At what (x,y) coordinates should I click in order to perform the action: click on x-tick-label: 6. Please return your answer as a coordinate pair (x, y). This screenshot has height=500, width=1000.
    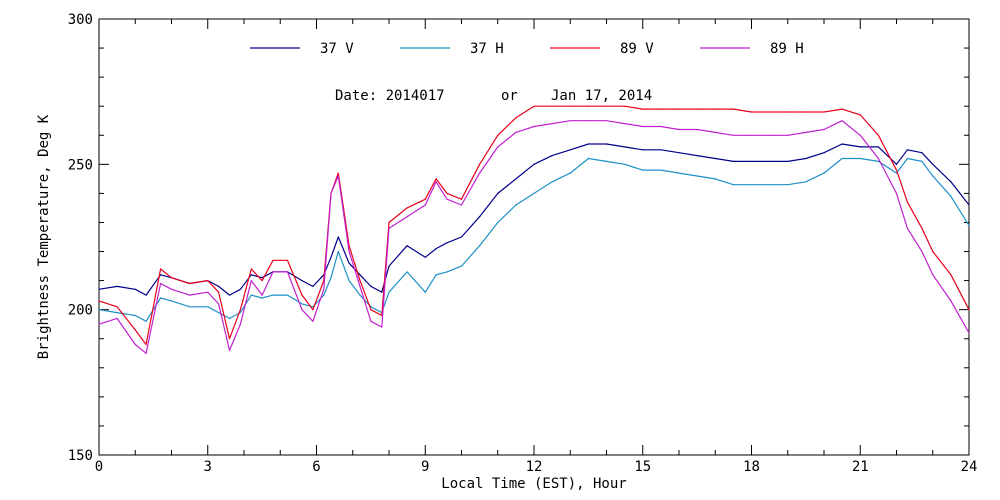
    Looking at the image, I should click on (316, 467).